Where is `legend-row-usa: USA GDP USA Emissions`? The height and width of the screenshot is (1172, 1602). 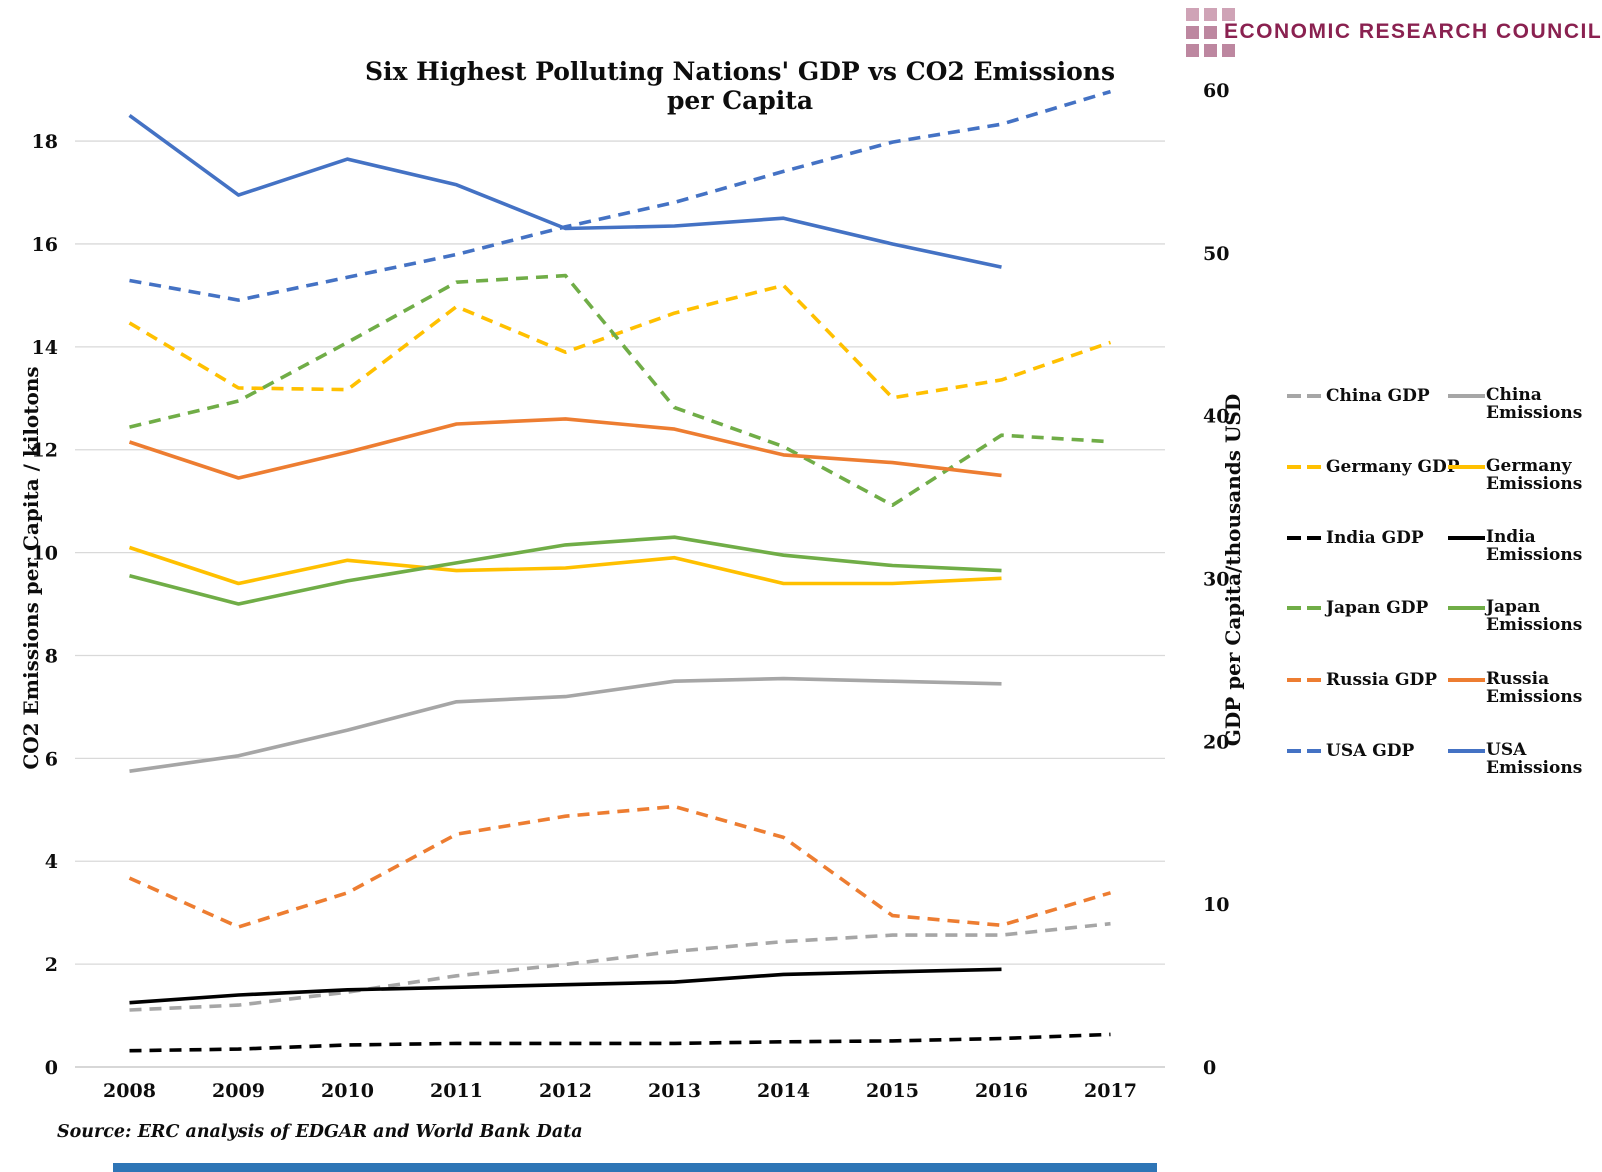 legend-row-usa: USA GDP USA Emissions is located at coordinates (1443, 772).